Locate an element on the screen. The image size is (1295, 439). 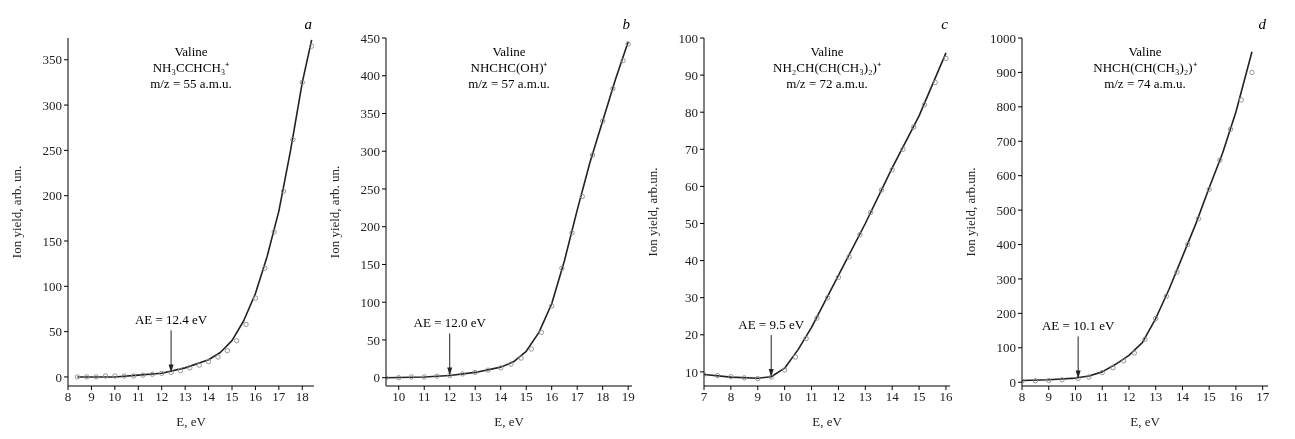
chart-title: b is located at coordinates (626, 24).